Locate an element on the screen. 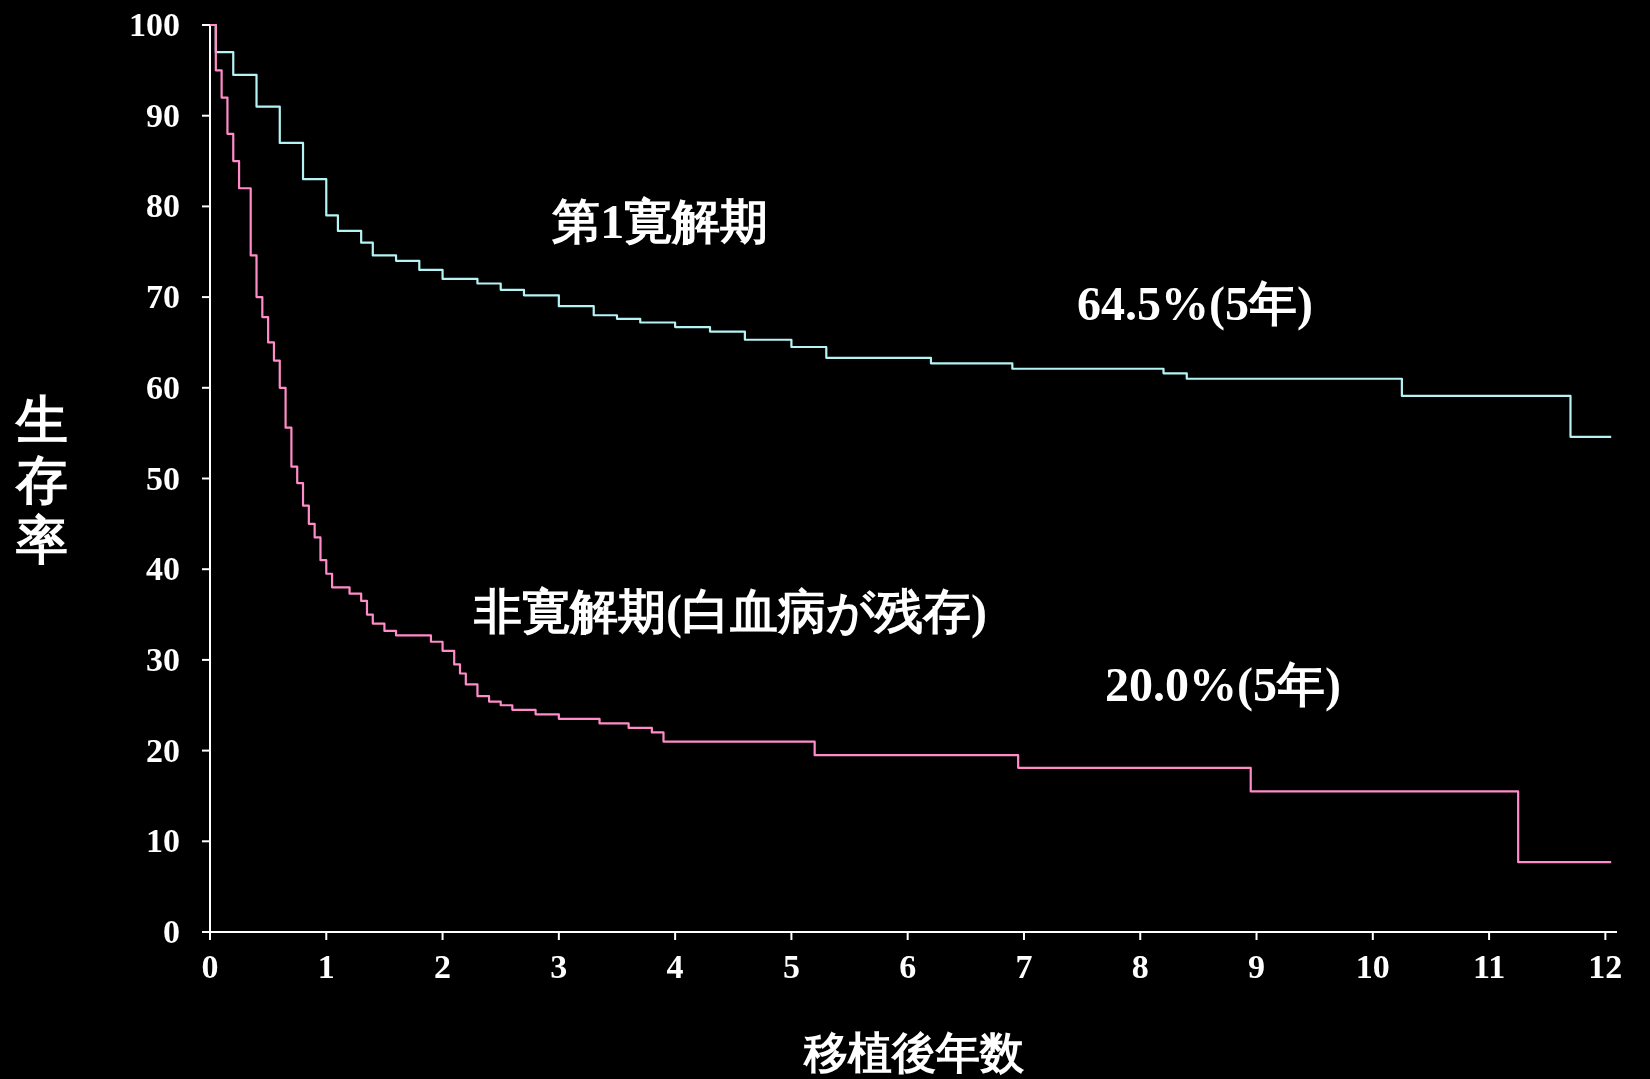 This screenshot has width=1650, height=1079. y-tick-label: 30 is located at coordinates (163, 659).